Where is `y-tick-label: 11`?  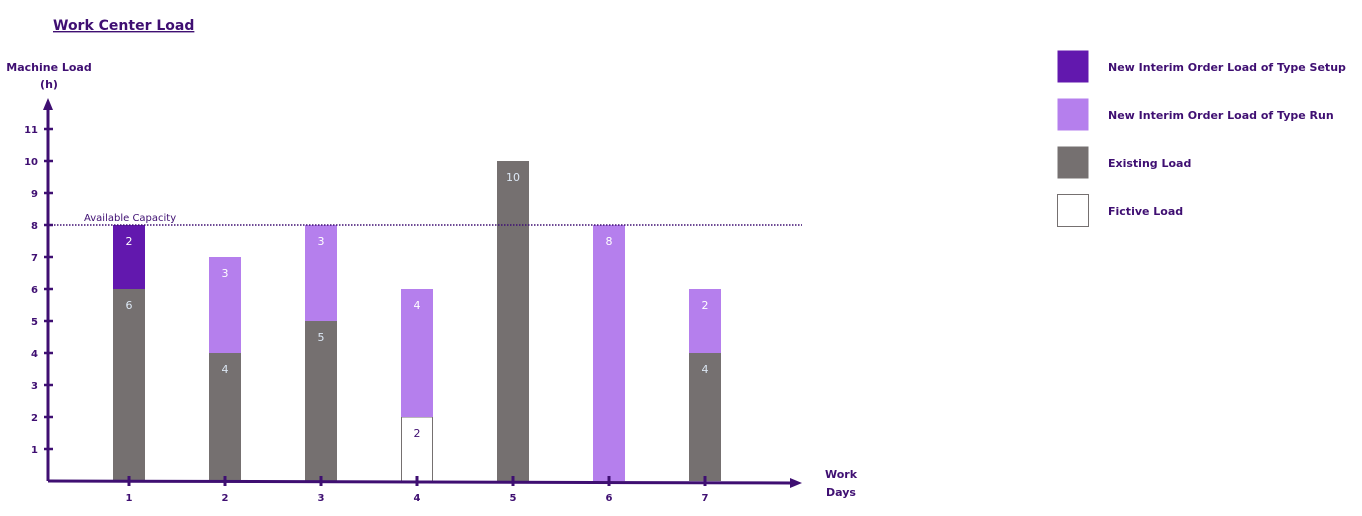 y-tick-label: 11 is located at coordinates (31, 130).